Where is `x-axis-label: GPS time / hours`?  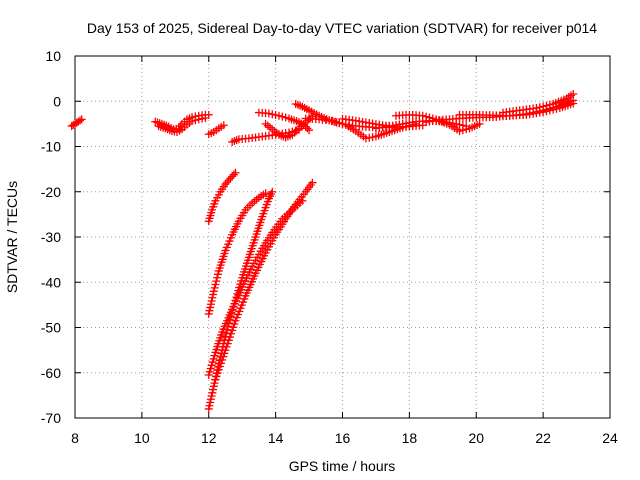
x-axis-label: GPS time / hours is located at coordinates (342, 466).